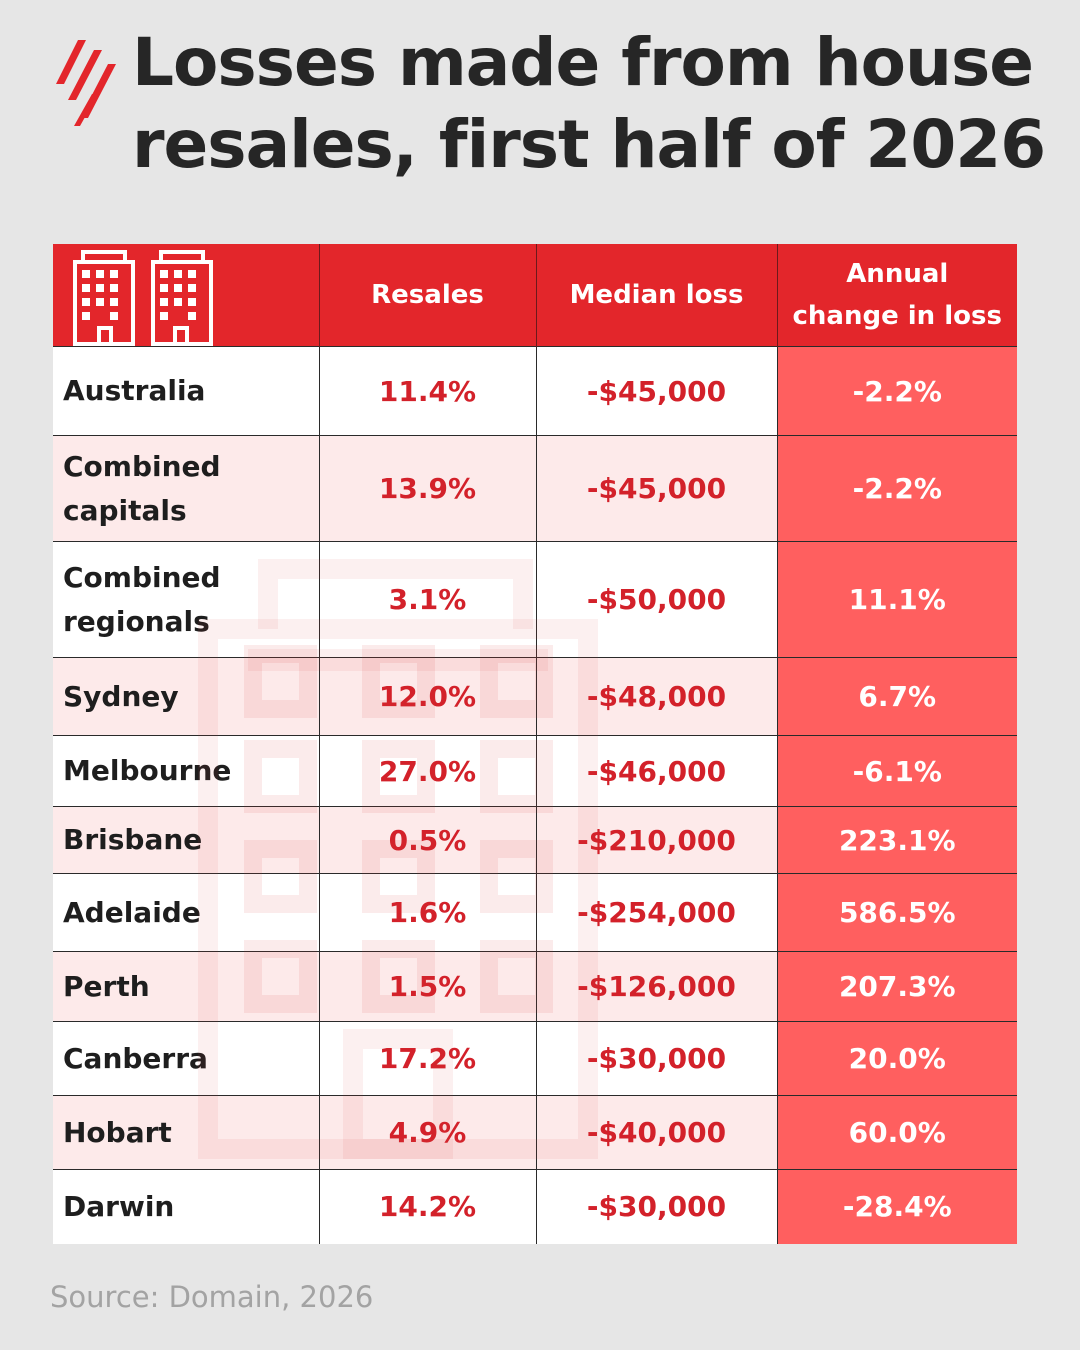 This screenshot has width=1080, height=1350. What do you see at coordinates (186, 986) in the screenshot?
I see `region-cell: Perth` at bounding box center [186, 986].